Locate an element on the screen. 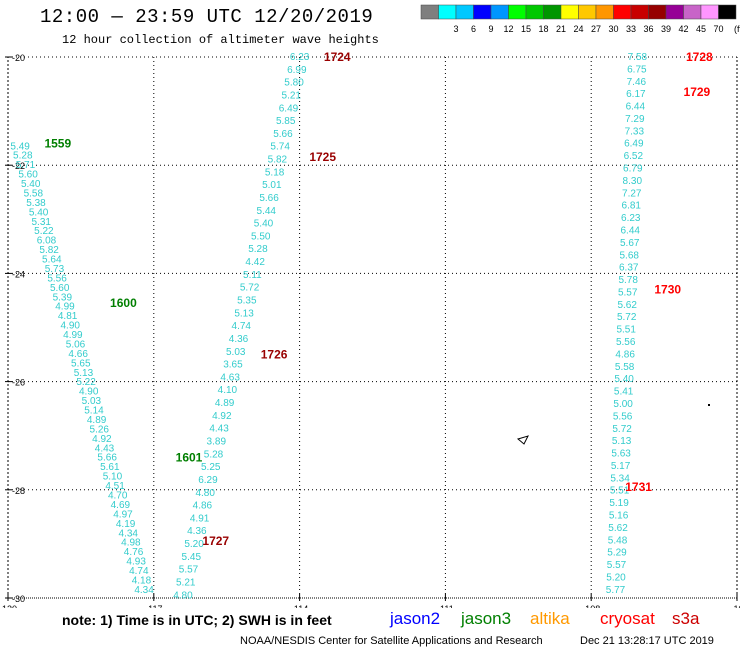  satellite-jason2: jason2 is located at coordinates (415, 618).